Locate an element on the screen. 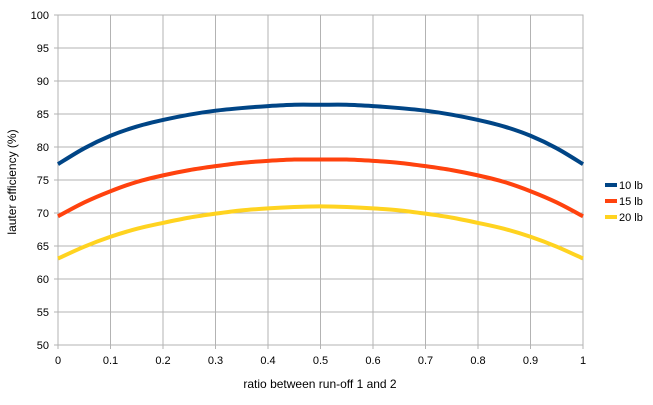 This screenshot has width=653, height=405. x-tick-label: 0.6 is located at coordinates (372, 361).